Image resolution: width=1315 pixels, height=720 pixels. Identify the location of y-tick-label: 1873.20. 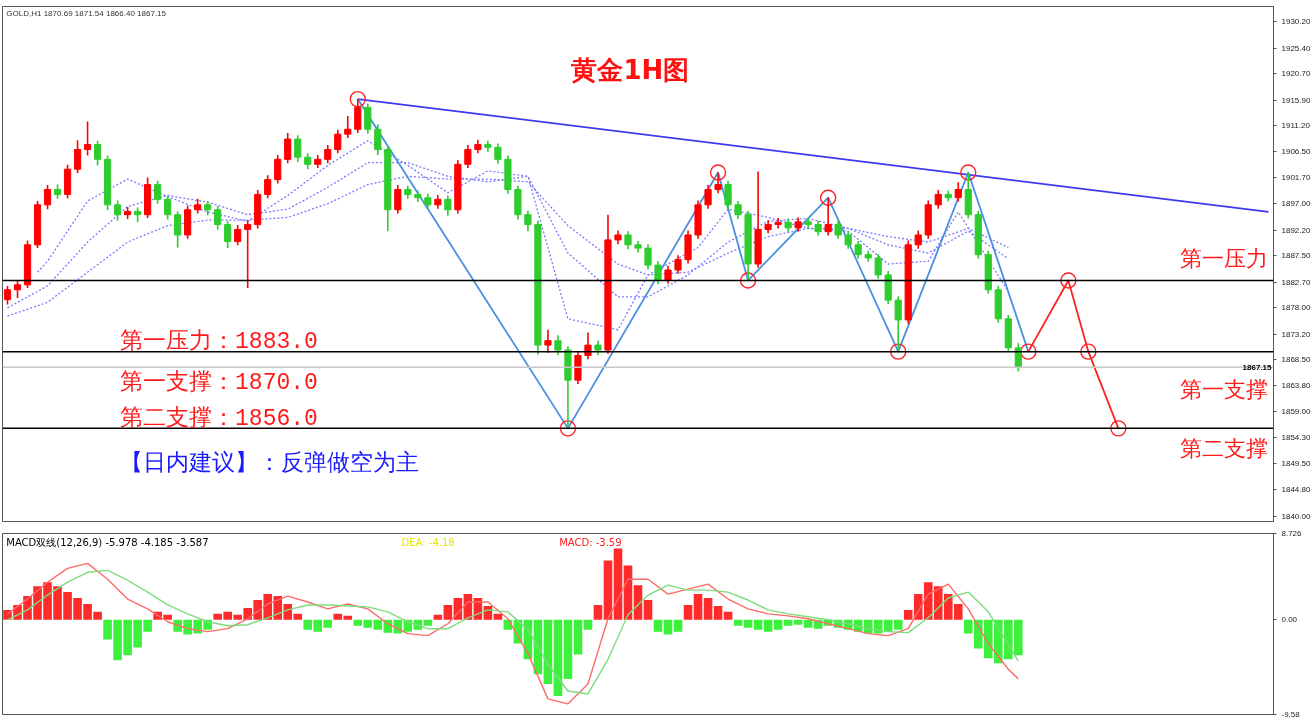
(1296, 334).